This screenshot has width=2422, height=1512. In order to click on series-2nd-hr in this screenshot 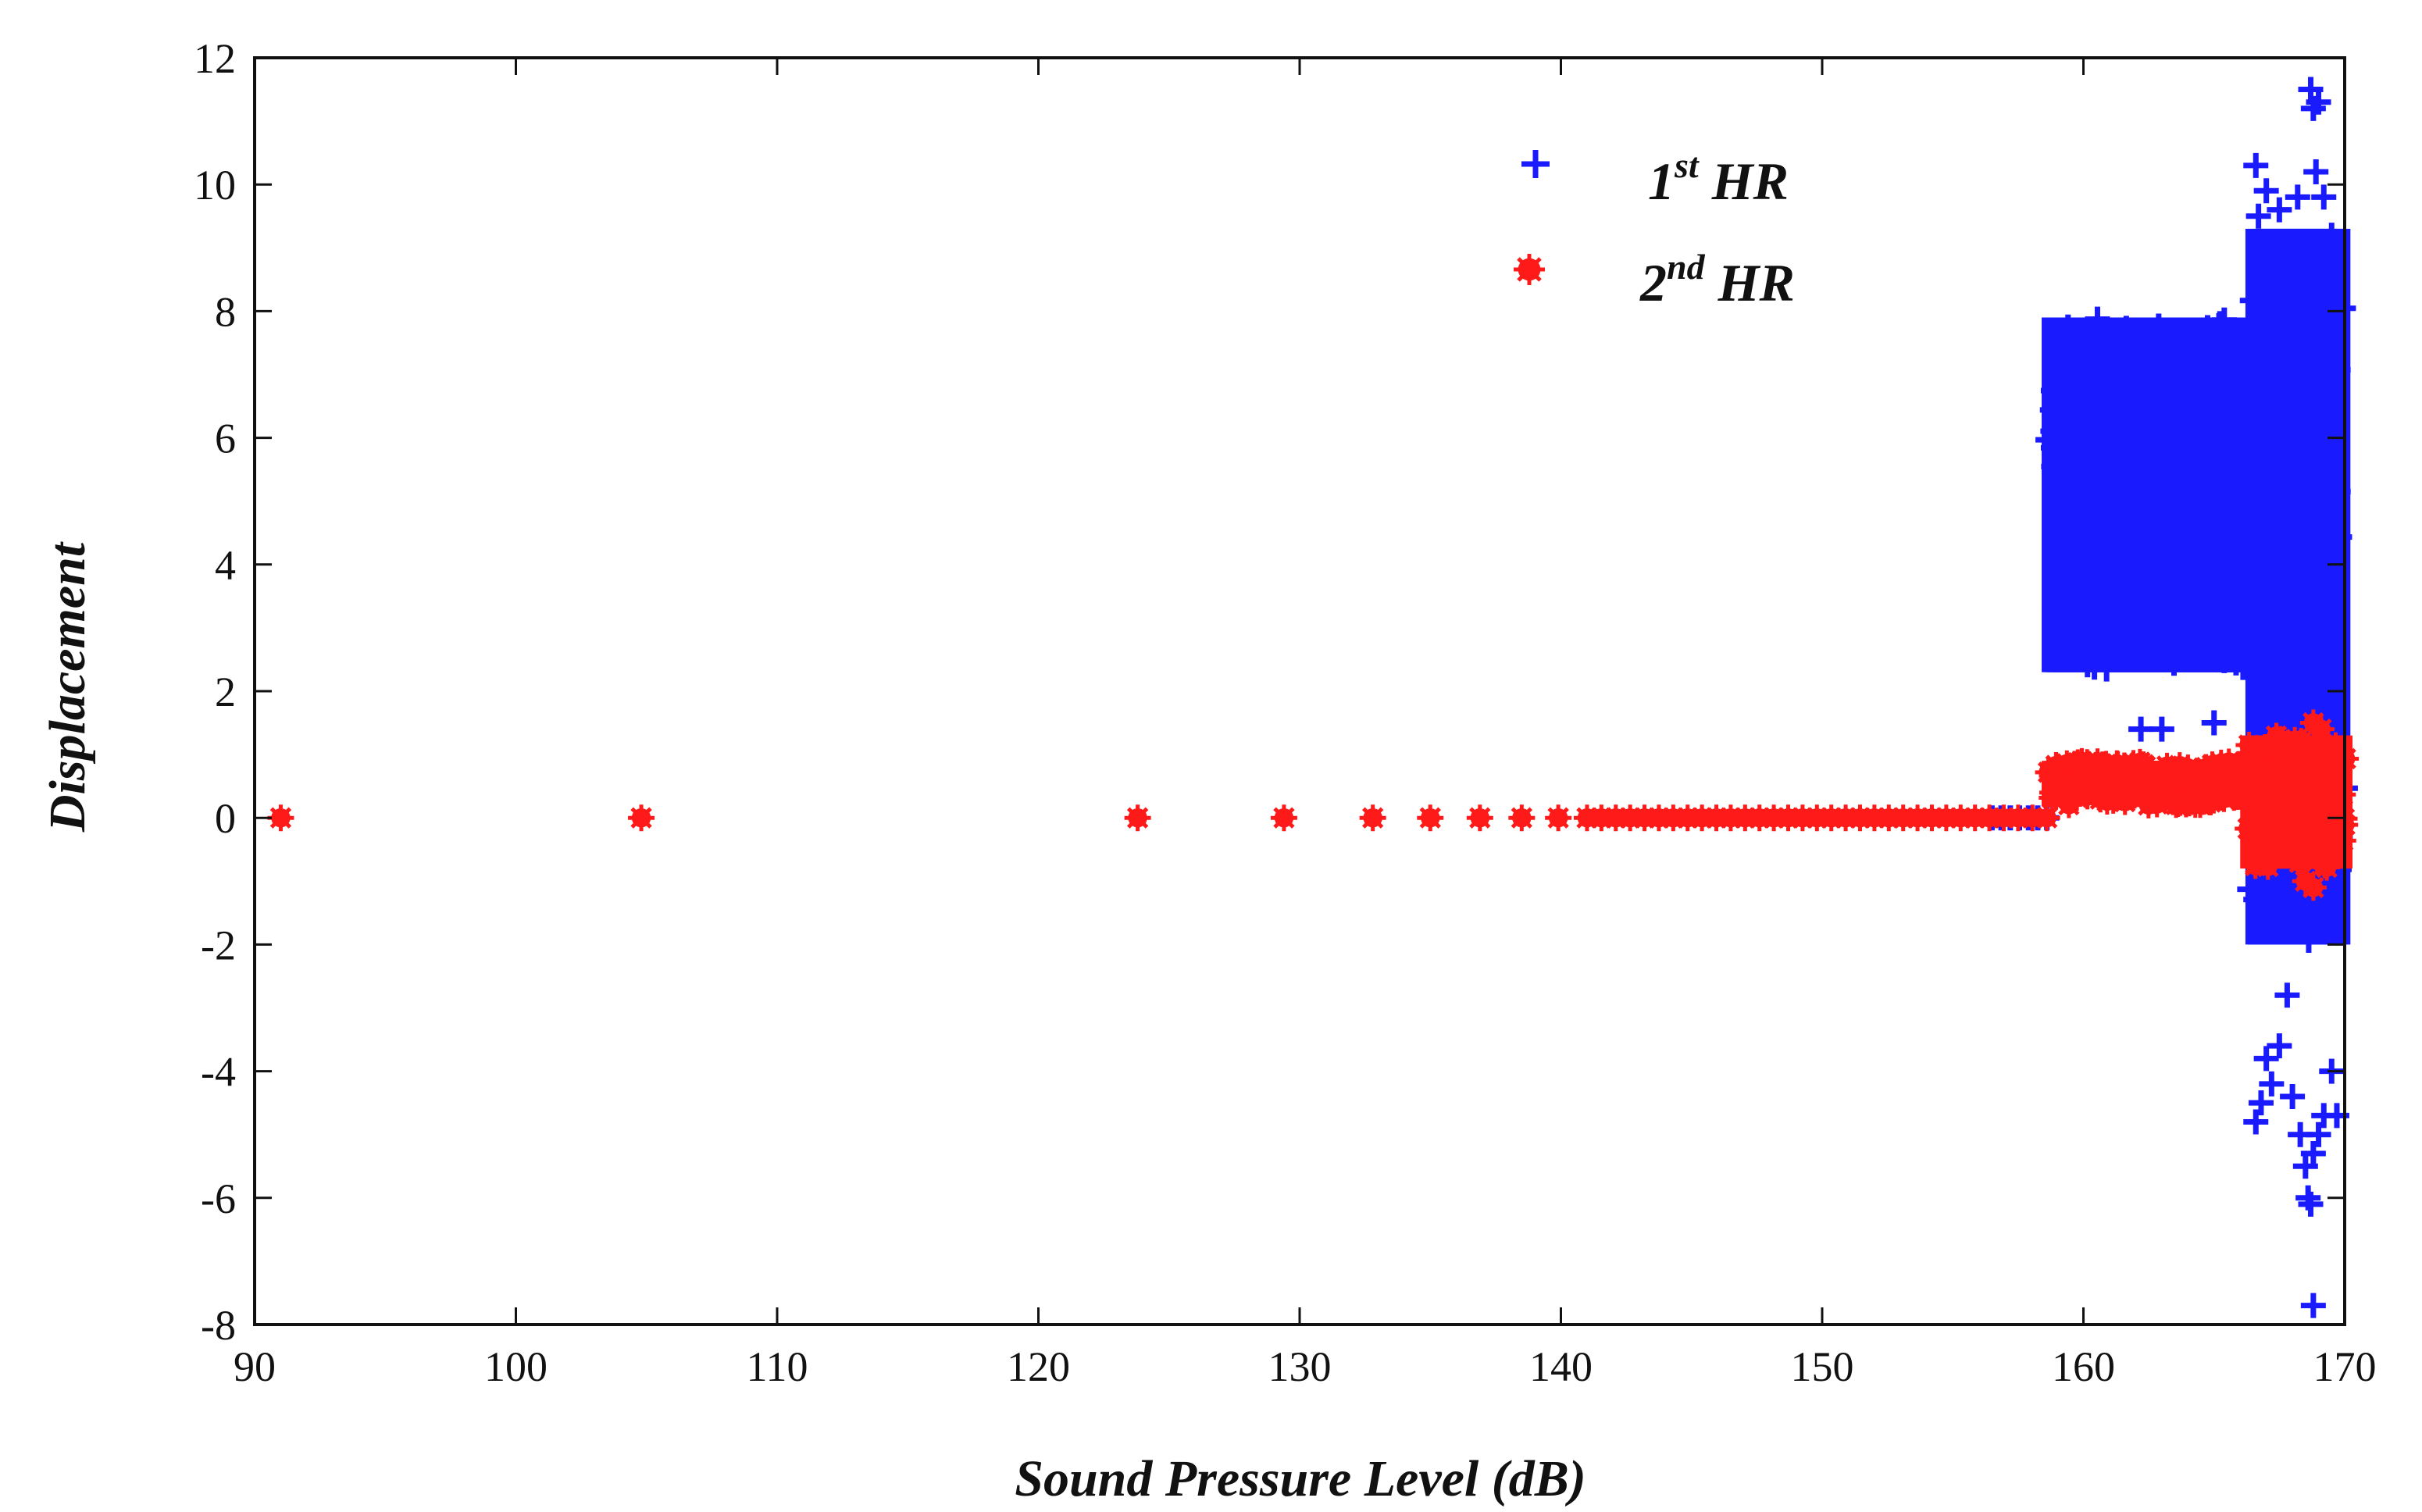, I will do `click(1313, 805)`.